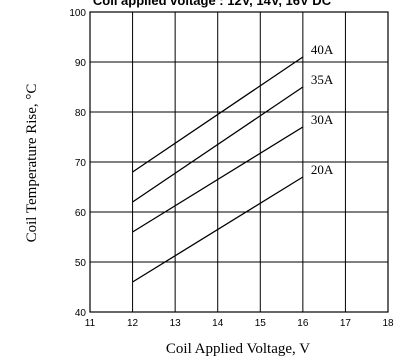 The image size is (405, 363). I want to click on y-tick-label-90: 90, so click(81, 63).